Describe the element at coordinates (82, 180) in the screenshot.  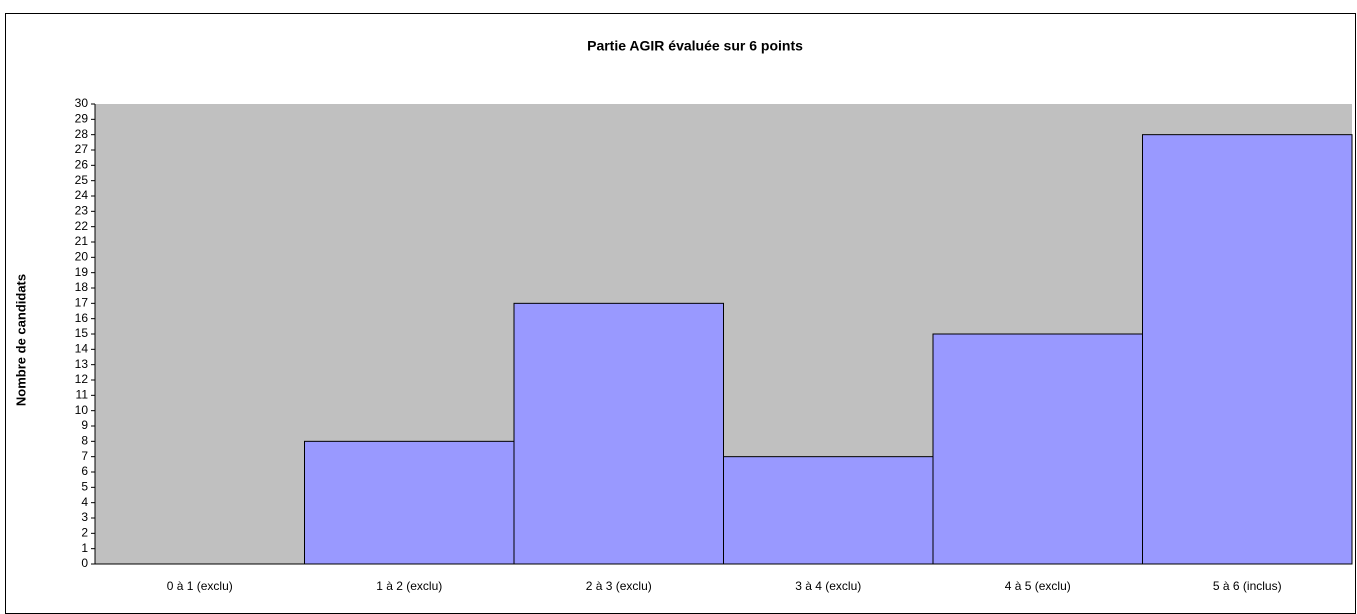
I see `y-tick-label: 25` at that location.